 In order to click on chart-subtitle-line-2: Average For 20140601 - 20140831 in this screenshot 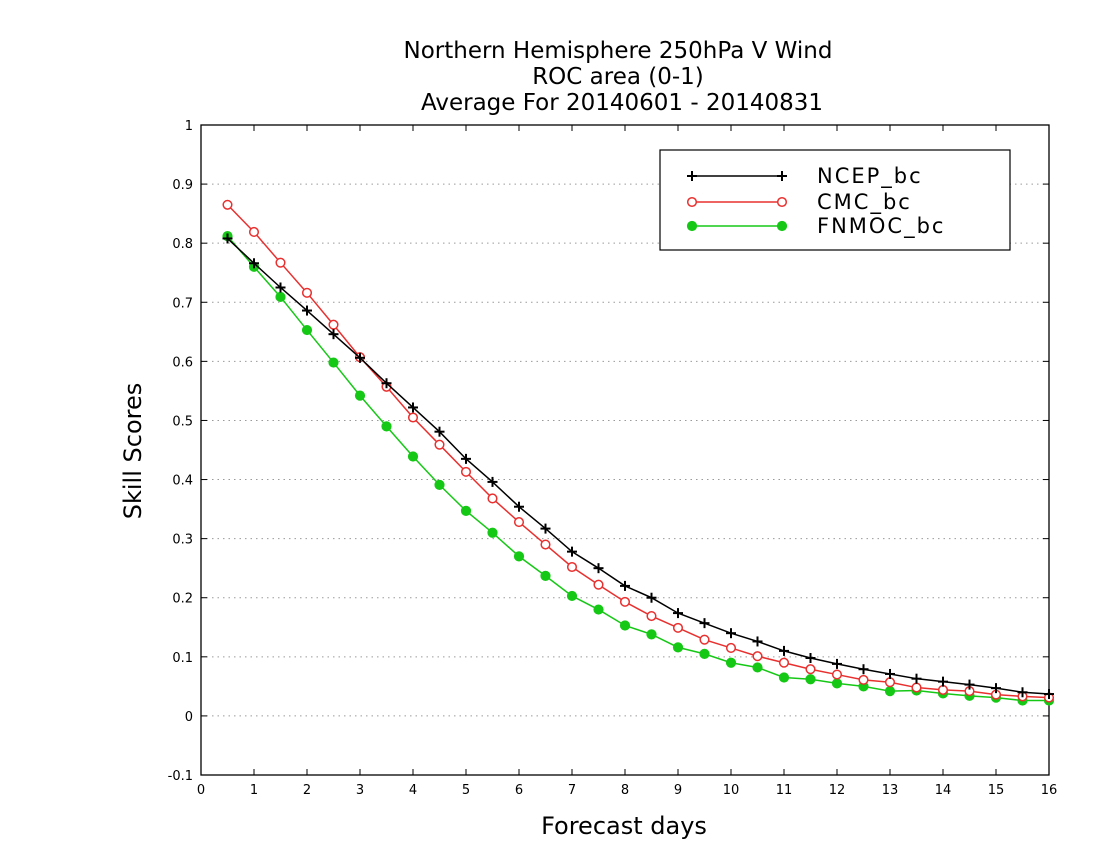, I will do `click(622, 103)`.